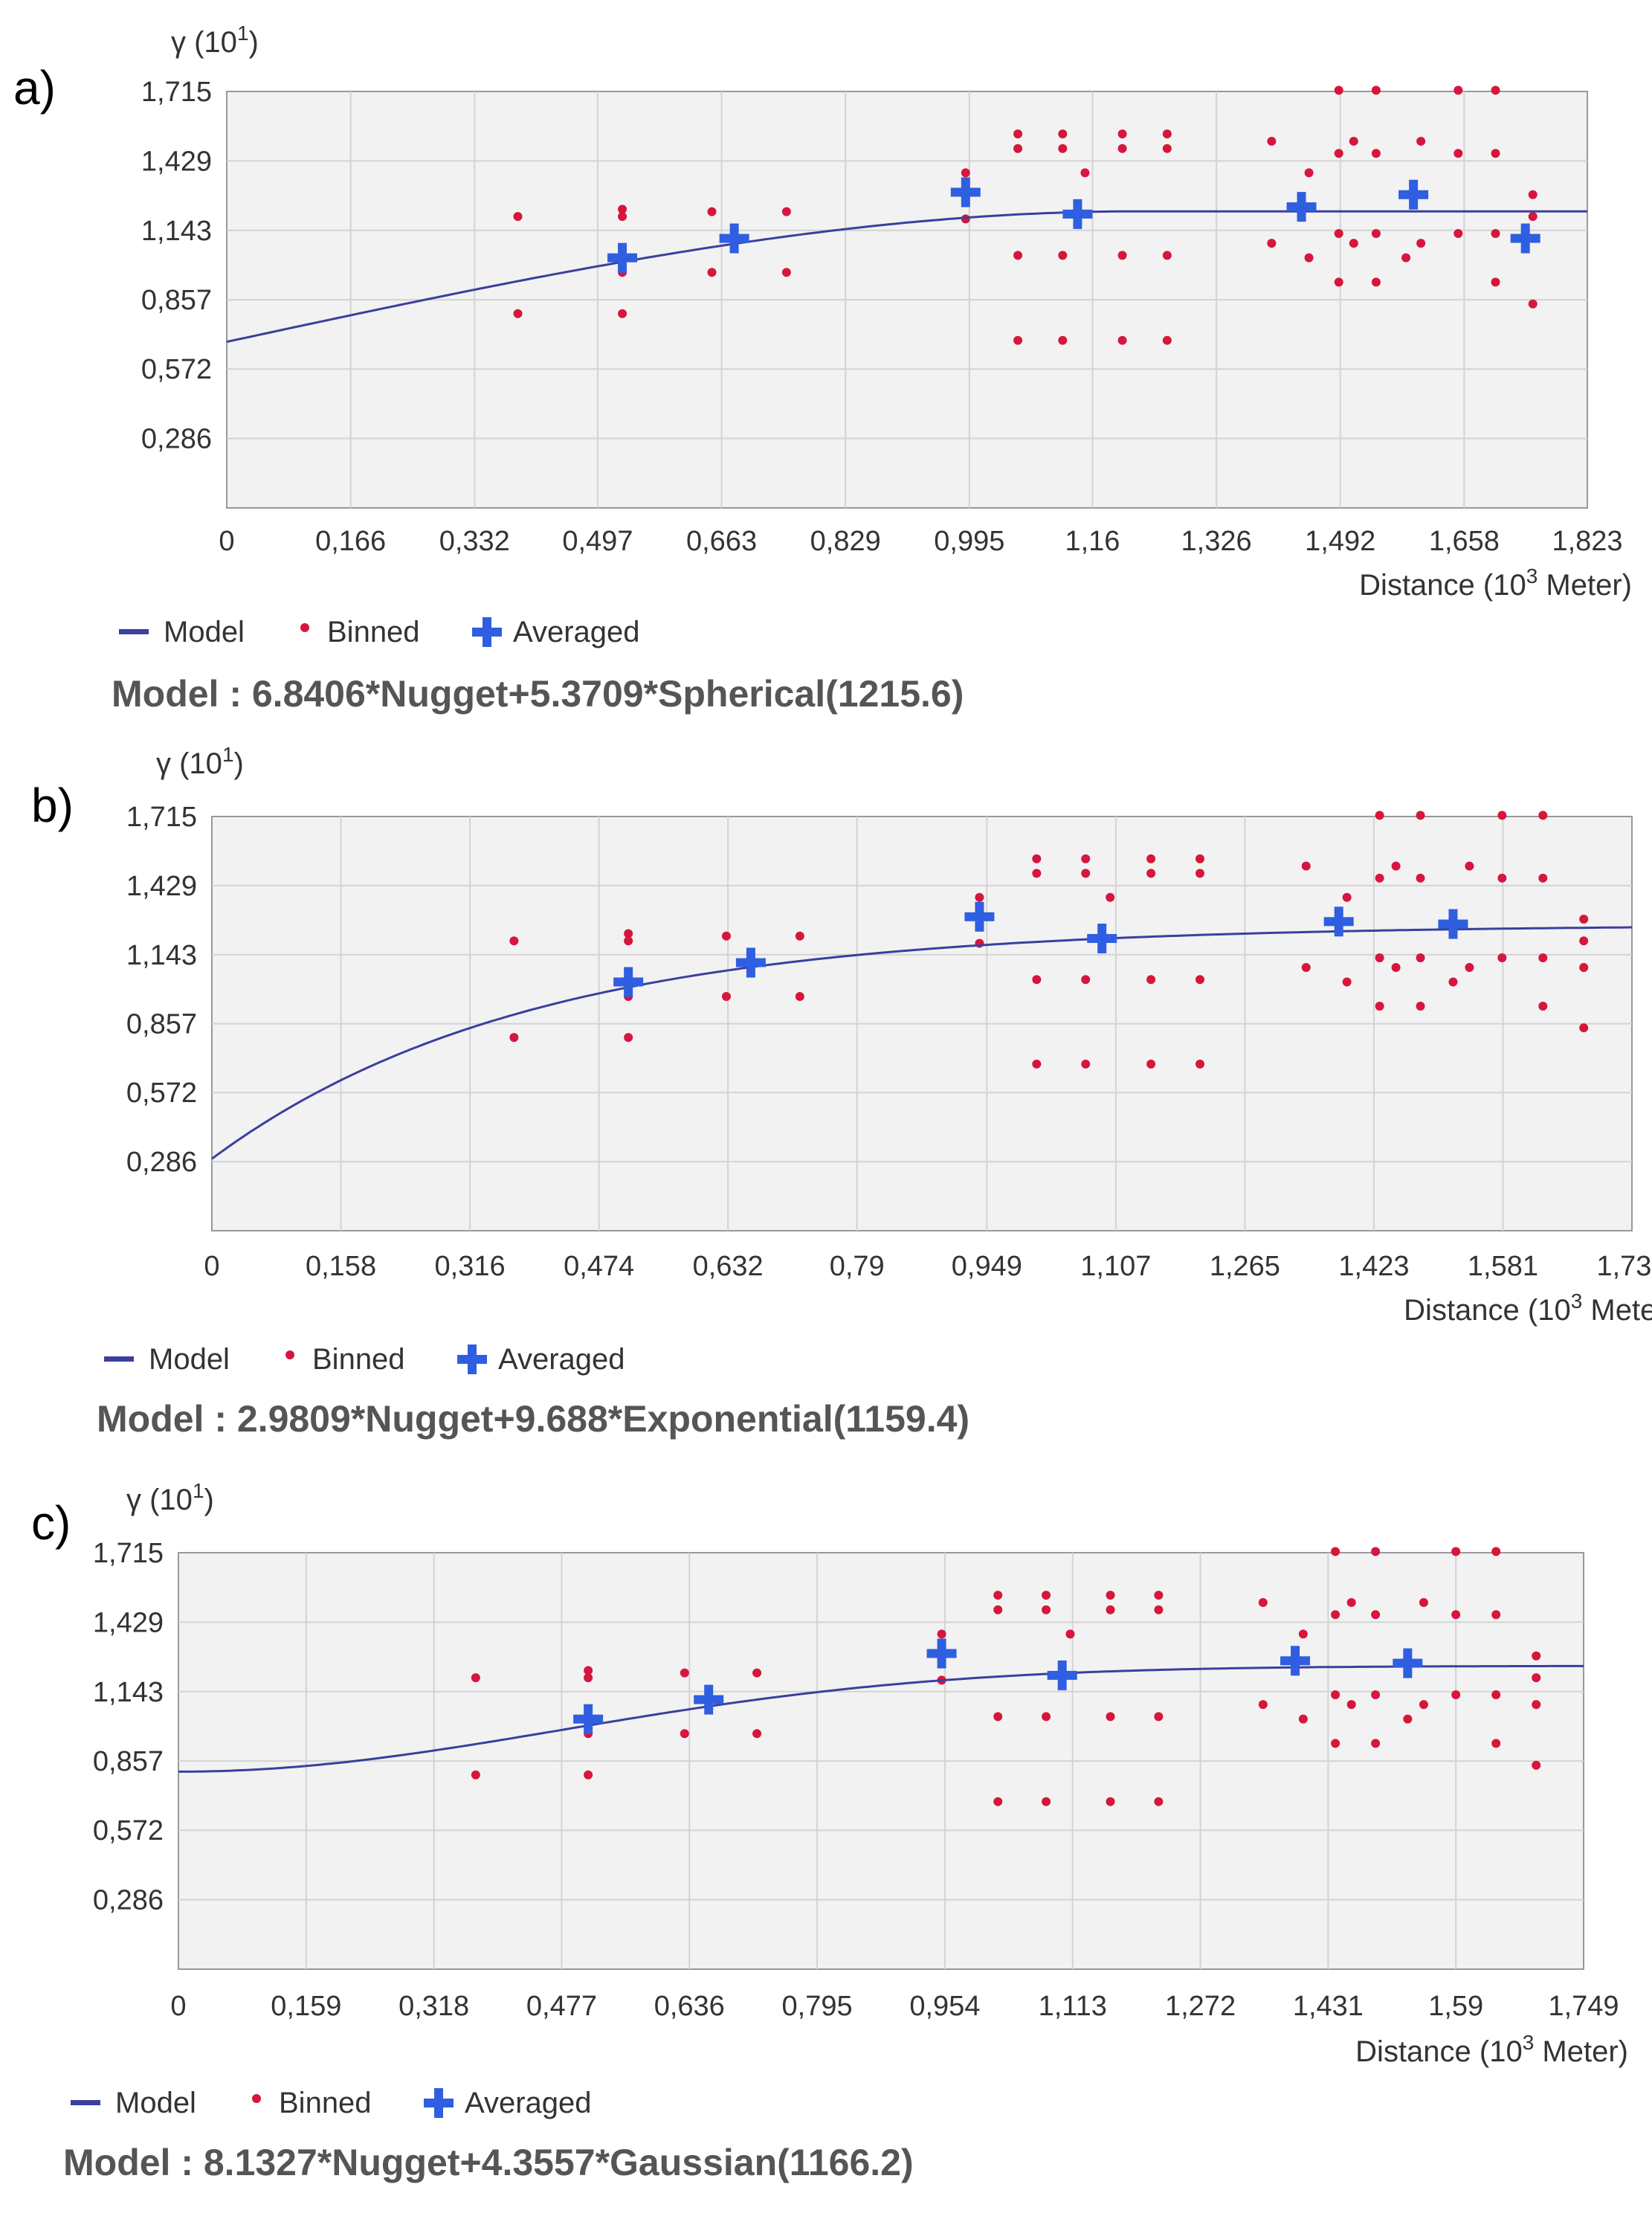 This screenshot has width=1652, height=2222. I want to click on y-tick-label: 0,857, so click(161, 1024).